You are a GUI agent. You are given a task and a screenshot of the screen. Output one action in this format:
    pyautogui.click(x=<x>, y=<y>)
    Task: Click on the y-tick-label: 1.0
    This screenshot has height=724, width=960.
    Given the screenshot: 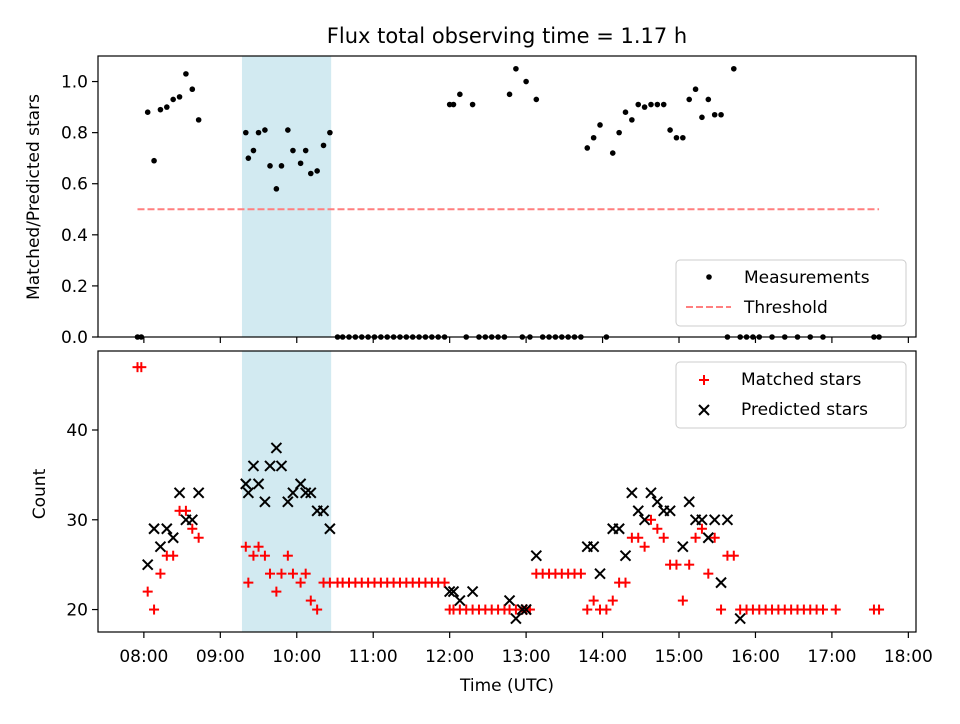 What is the action you would take?
    pyautogui.click(x=74, y=83)
    